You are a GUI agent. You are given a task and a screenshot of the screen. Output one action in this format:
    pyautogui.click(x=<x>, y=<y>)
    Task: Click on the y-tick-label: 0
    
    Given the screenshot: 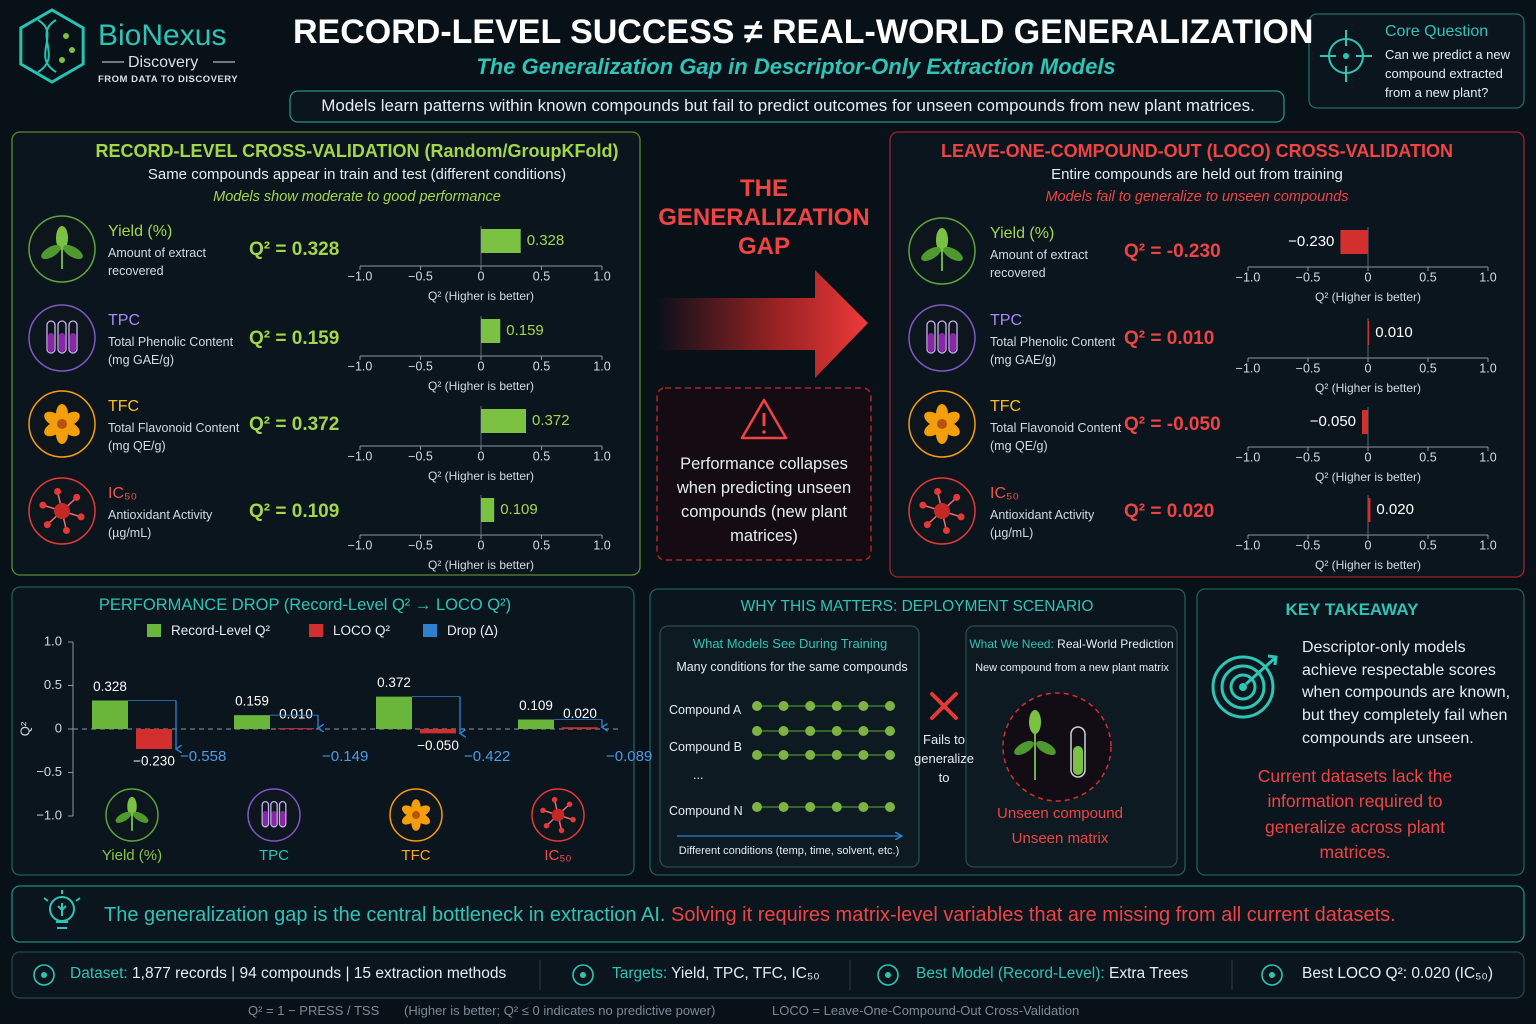 What is the action you would take?
    pyautogui.click(x=58, y=727)
    